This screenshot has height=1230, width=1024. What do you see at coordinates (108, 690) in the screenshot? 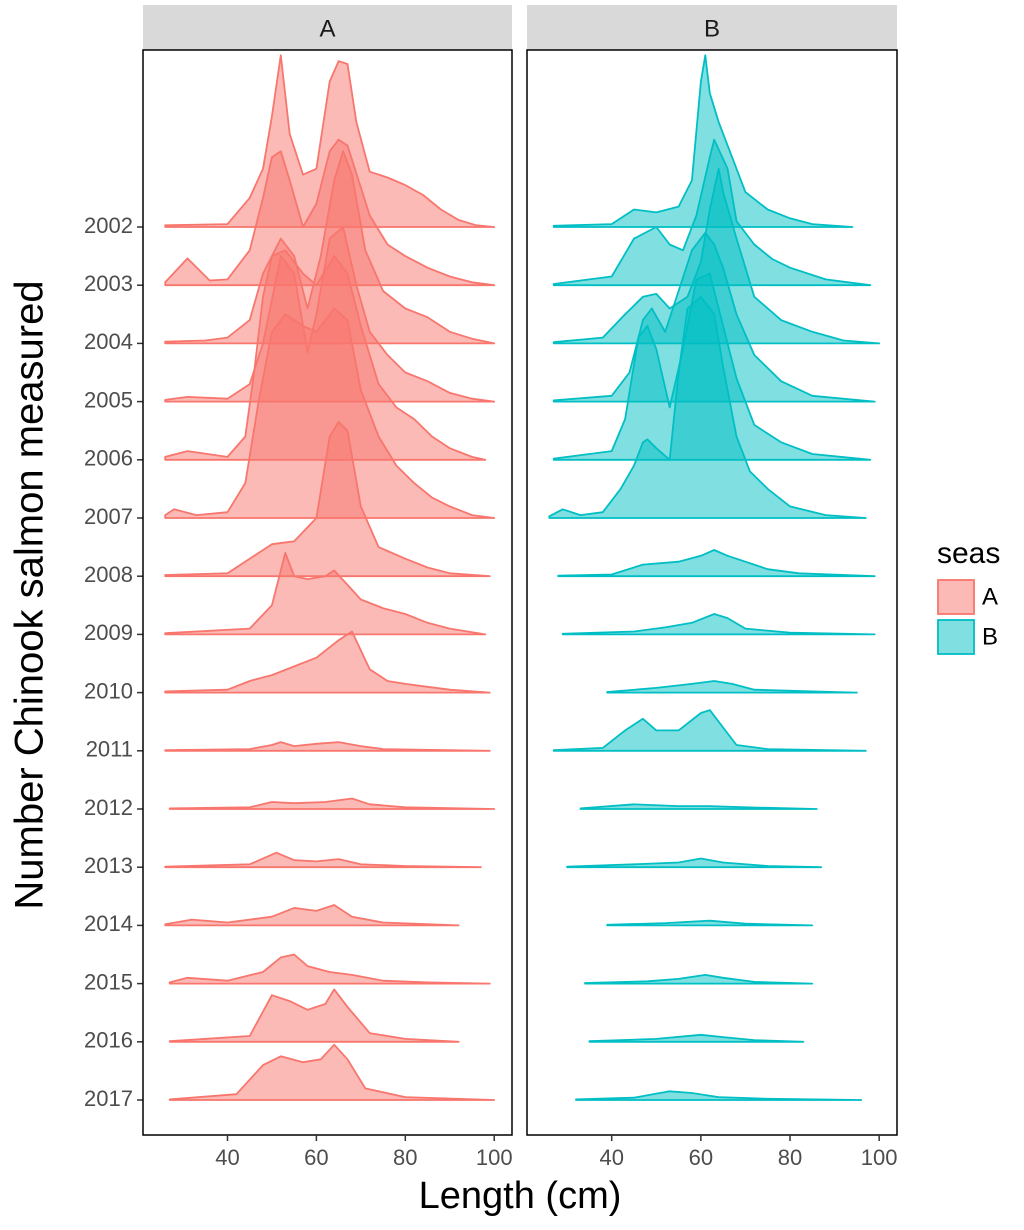
I see `y-tick-label: 2010` at bounding box center [108, 690].